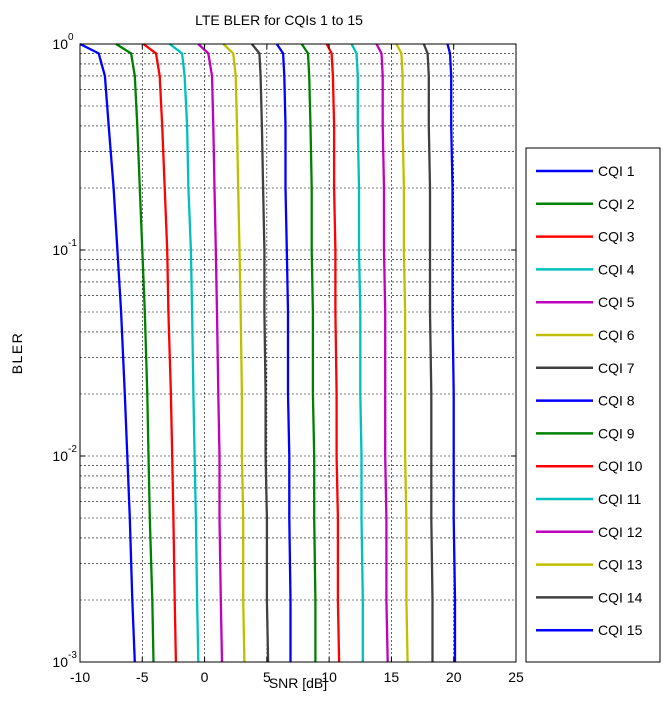  I want to click on legend-label-cqi-2: CQI 2, so click(616, 204).